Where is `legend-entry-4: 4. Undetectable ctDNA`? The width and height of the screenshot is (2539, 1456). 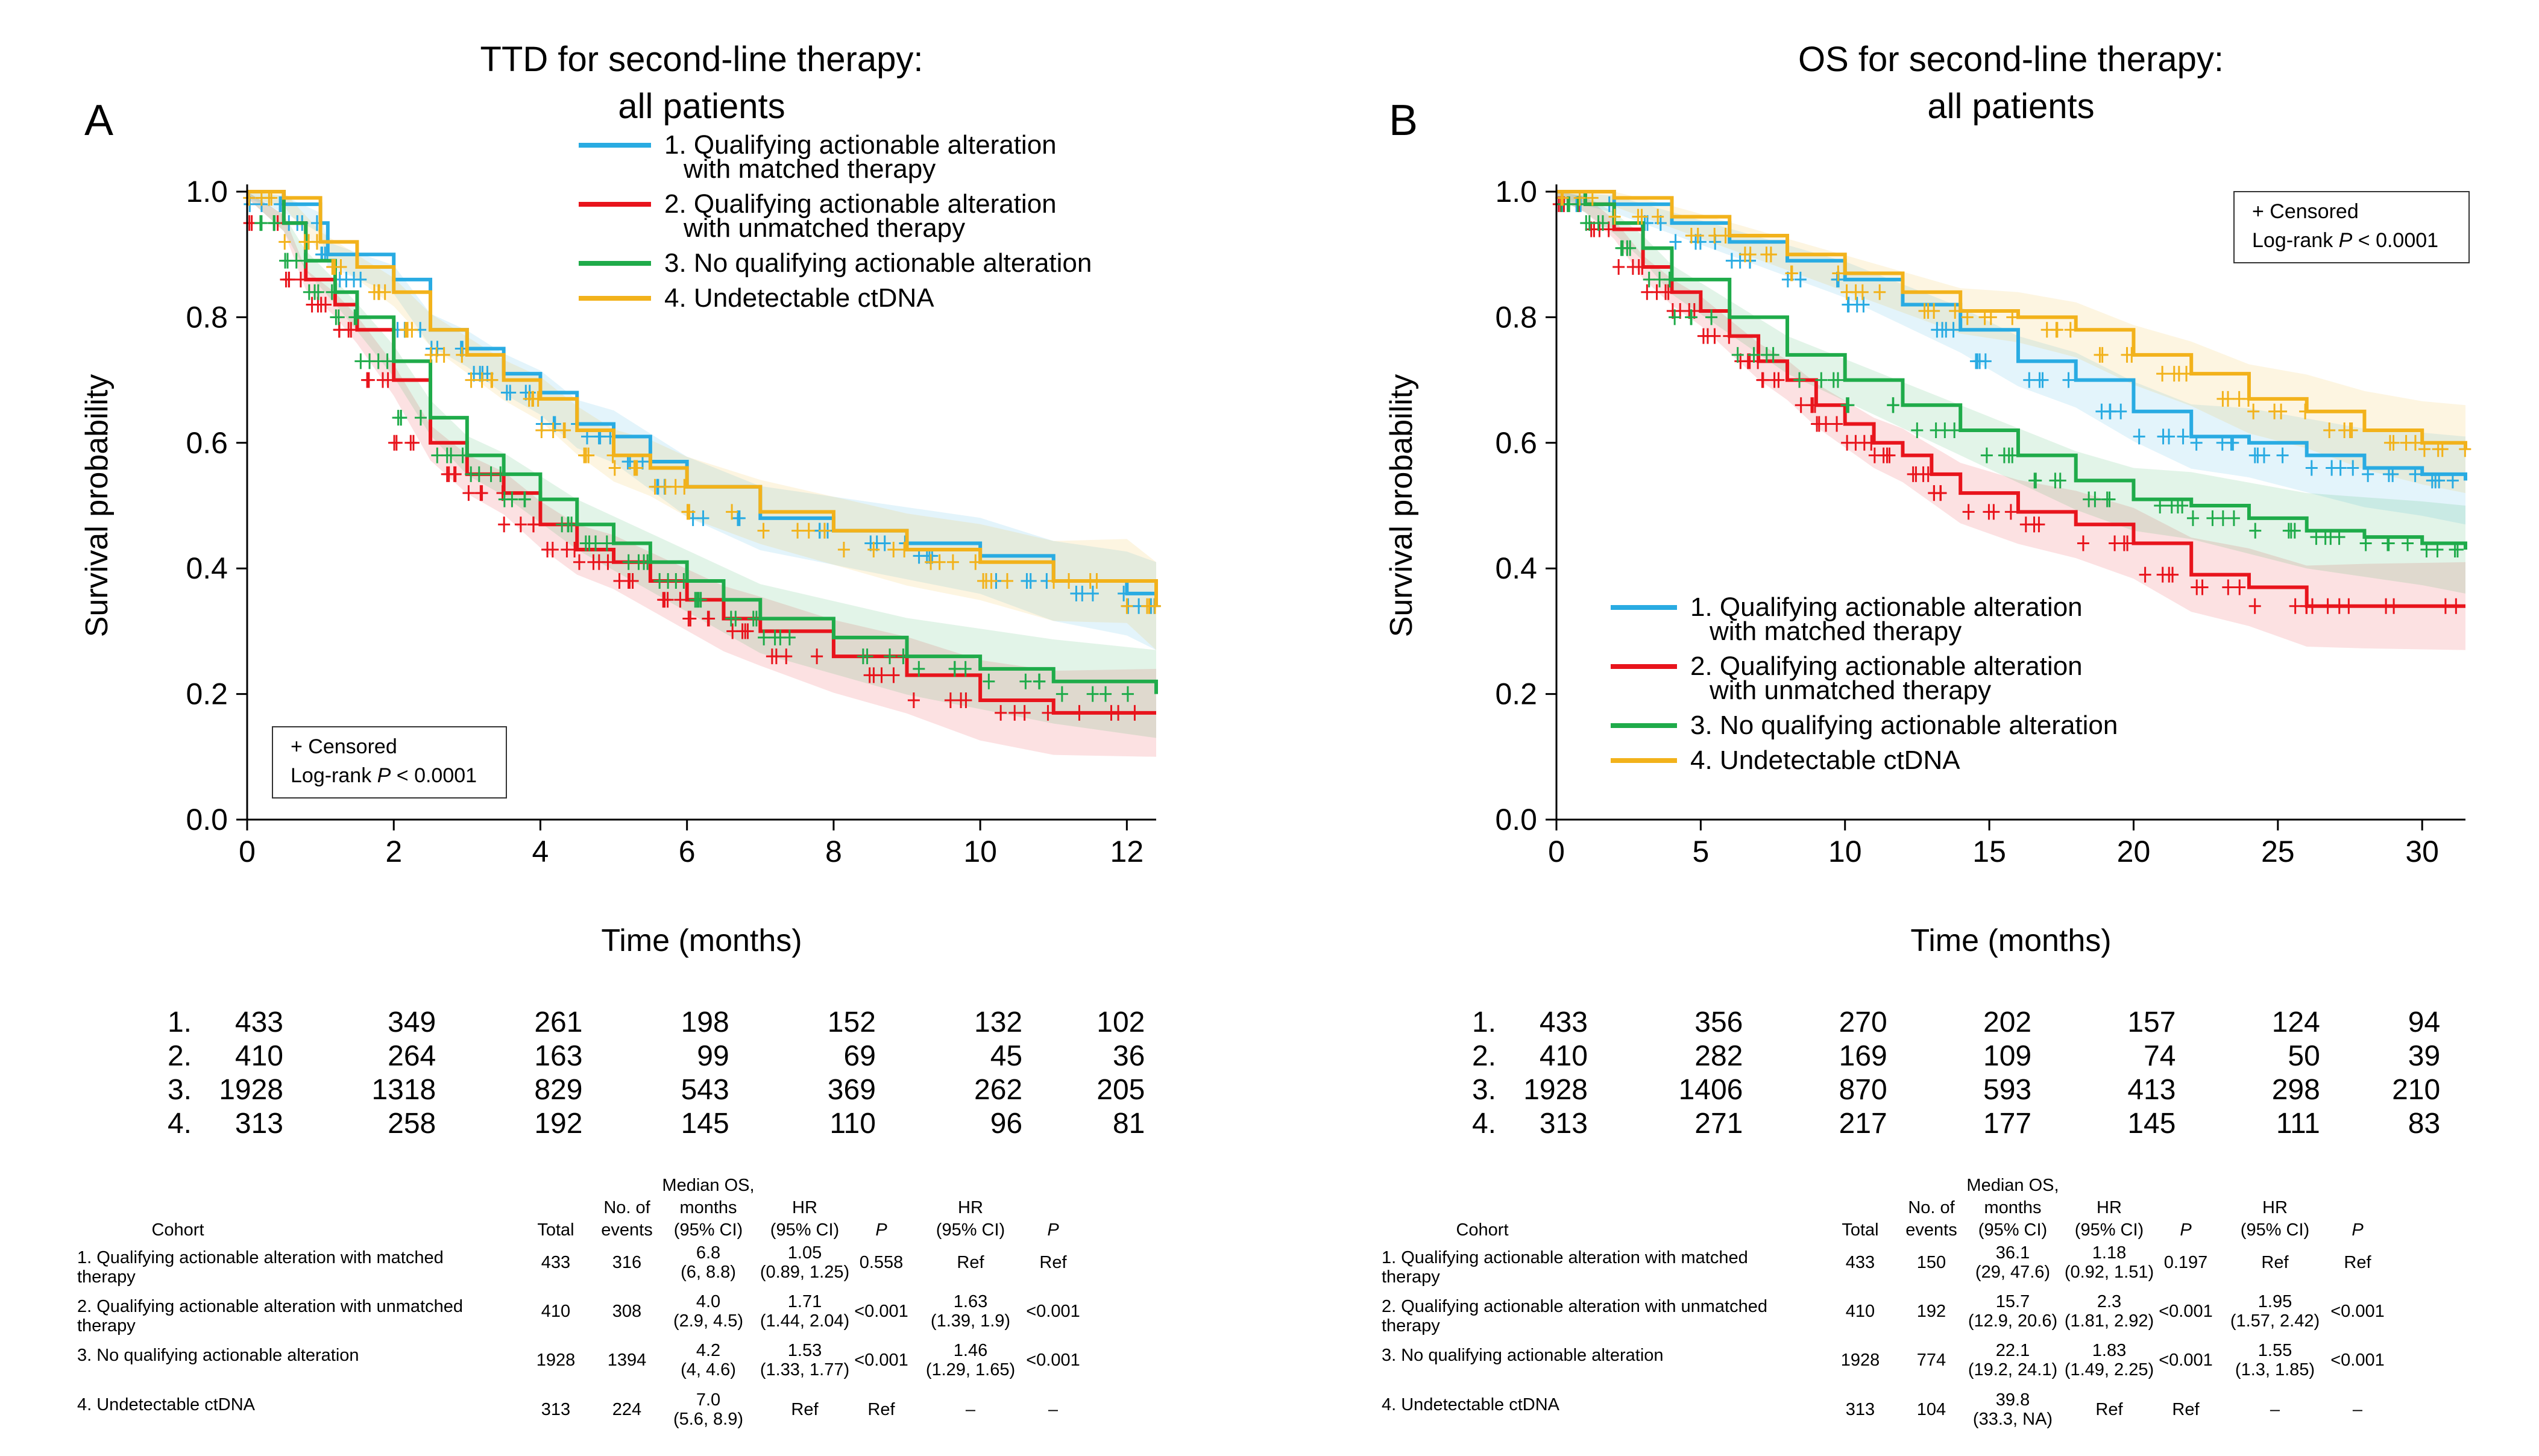
legend-entry-4: 4. Undetectable ctDNA is located at coordinates (756, 298).